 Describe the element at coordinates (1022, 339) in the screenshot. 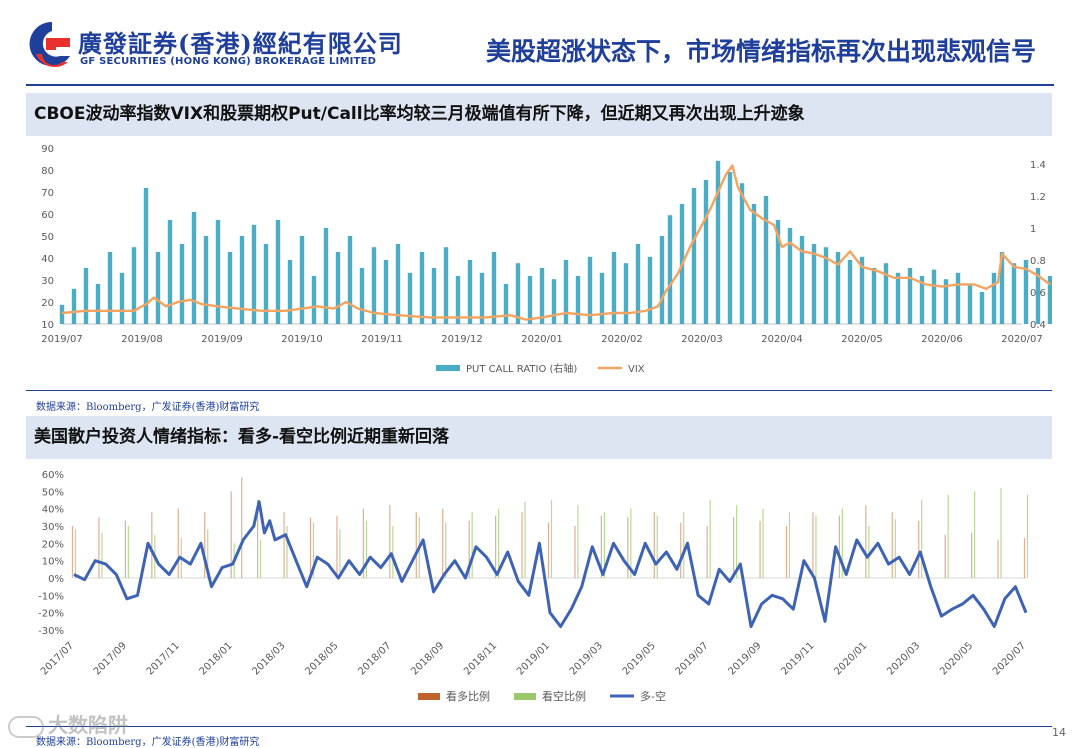

I see `x-tick-label: 2020/07` at that location.